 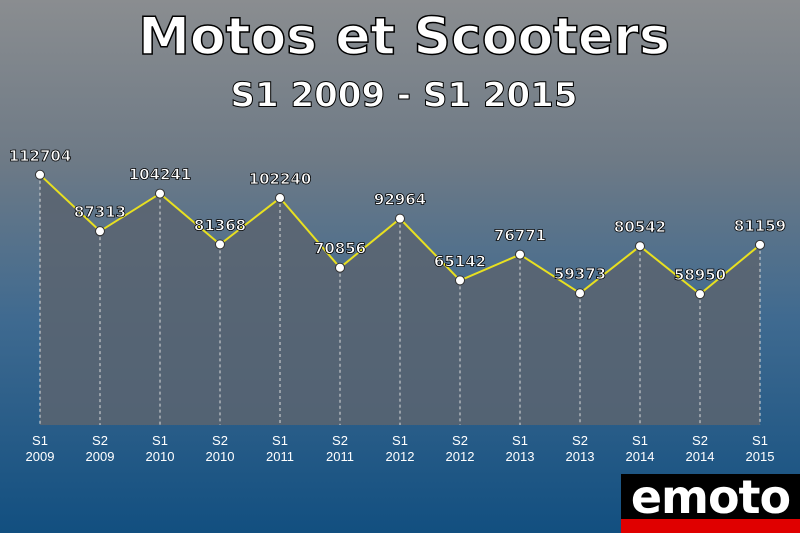 I want to click on value-label: 81159, so click(x=760, y=226).